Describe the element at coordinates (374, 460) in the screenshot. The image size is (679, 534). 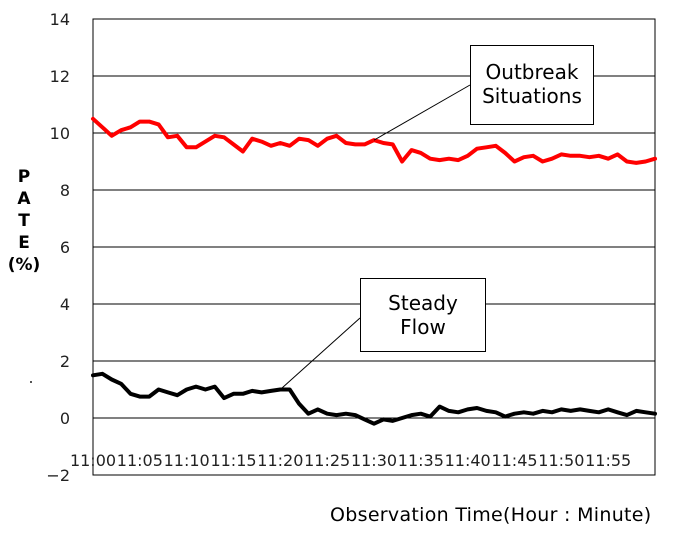
I see `x-tick-label: 11:30` at that location.